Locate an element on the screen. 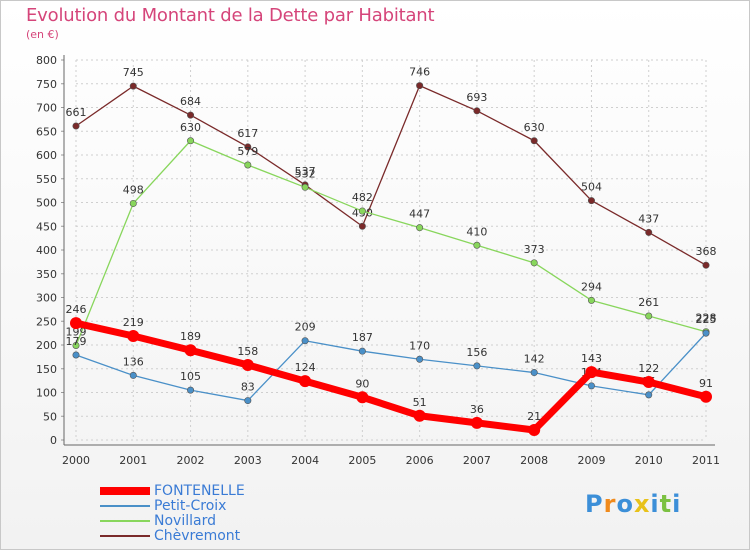  data-label-fontenelle: 124 is located at coordinates (305, 367).